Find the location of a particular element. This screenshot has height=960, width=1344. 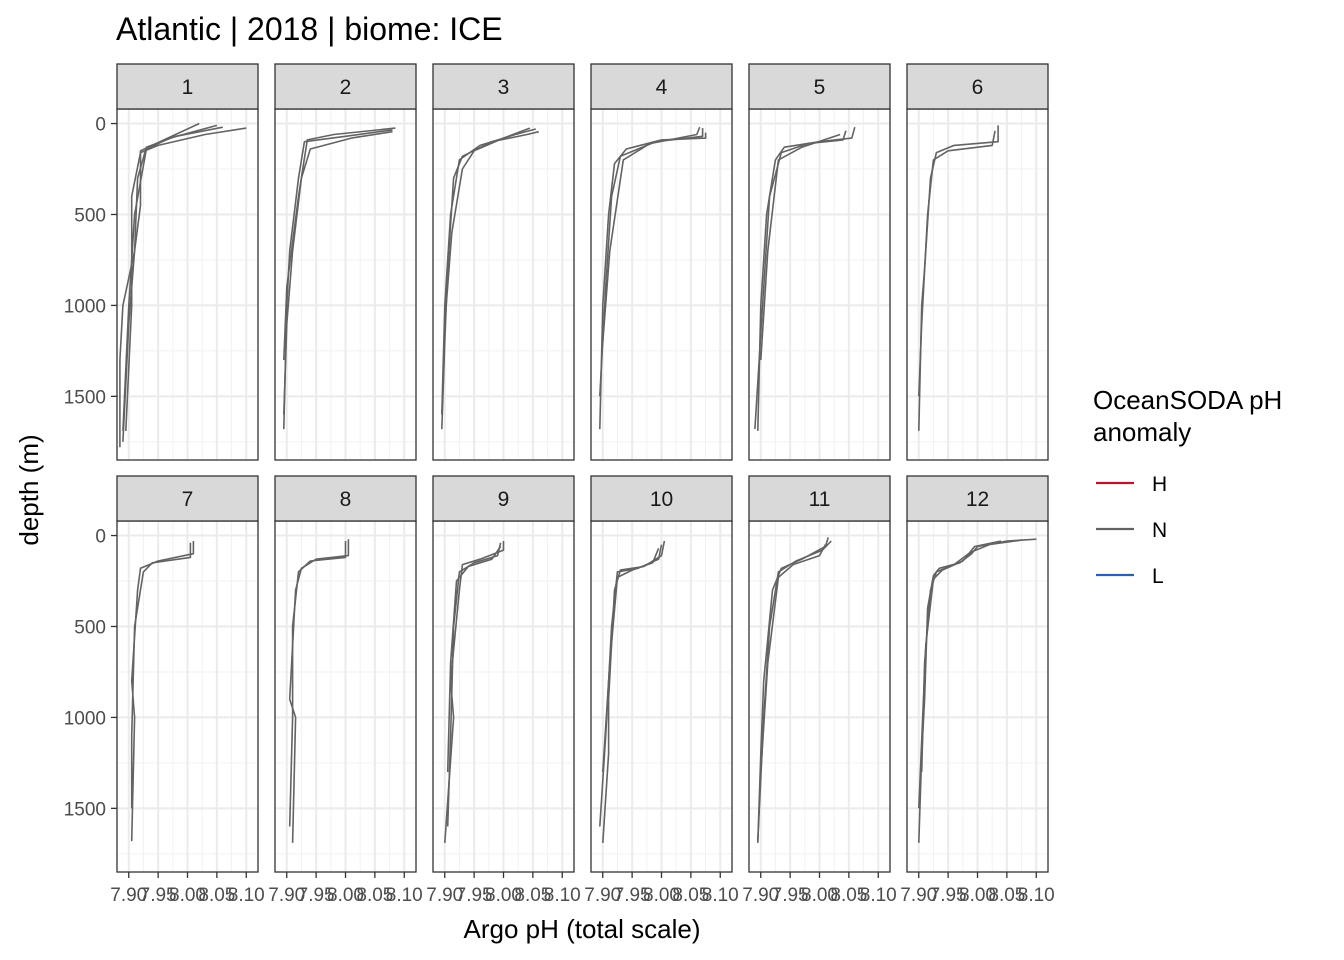

strip-label: 10 is located at coordinates (661, 499).